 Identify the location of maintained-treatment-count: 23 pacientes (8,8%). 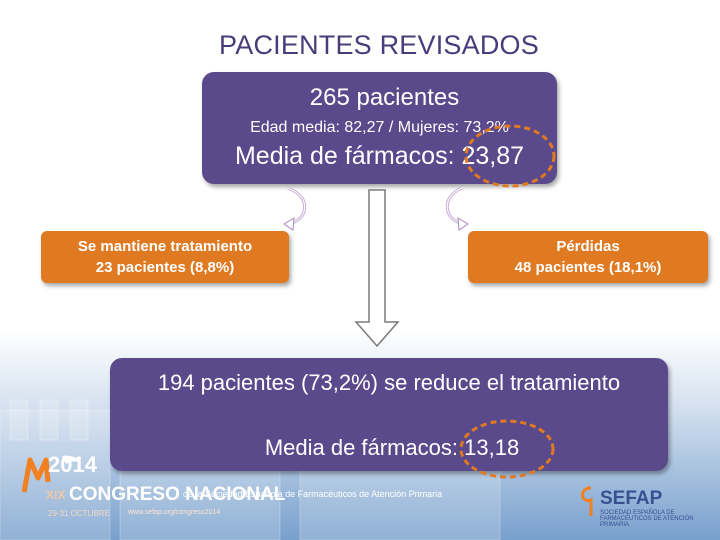
(165, 267).